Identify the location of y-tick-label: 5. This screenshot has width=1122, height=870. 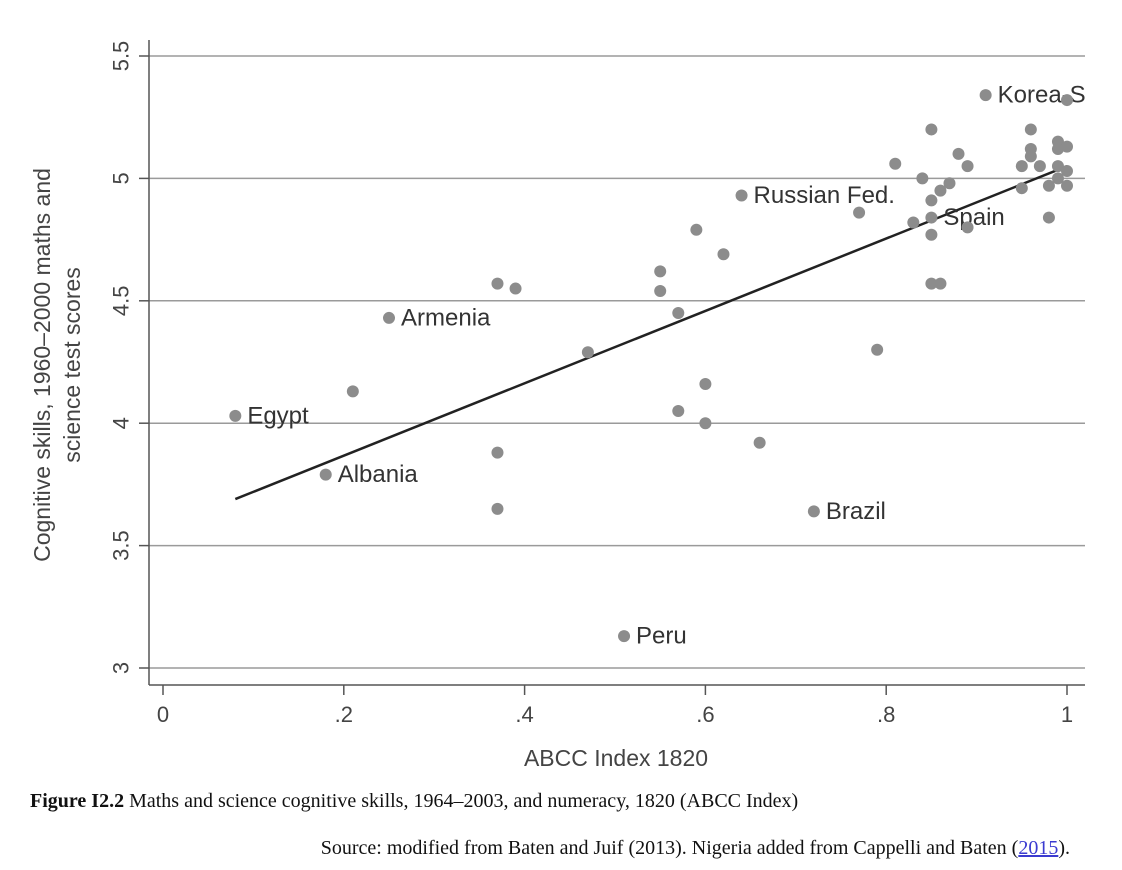
(121, 178).